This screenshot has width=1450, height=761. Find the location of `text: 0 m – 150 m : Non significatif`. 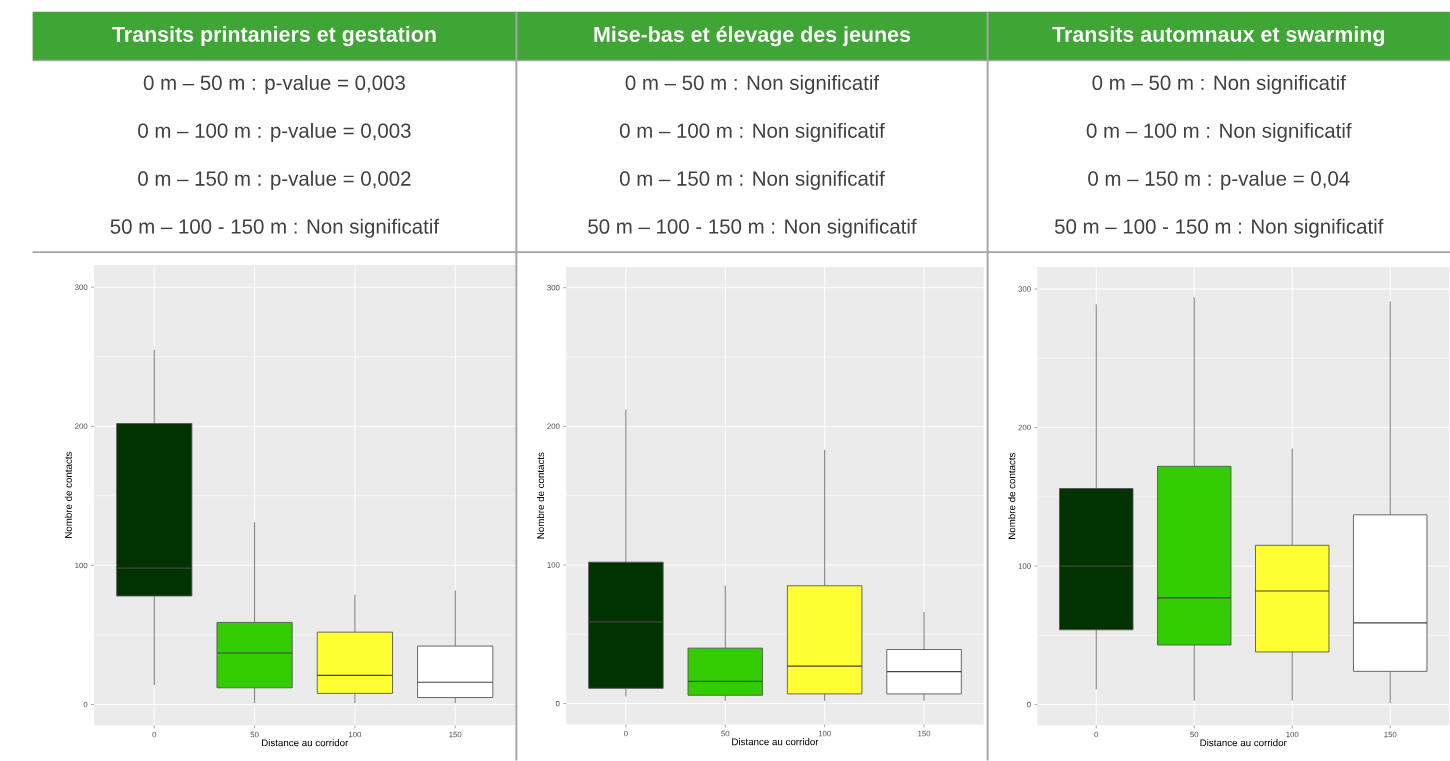

text: 0 m – 150 m : Non significatif is located at coordinates (752, 181).